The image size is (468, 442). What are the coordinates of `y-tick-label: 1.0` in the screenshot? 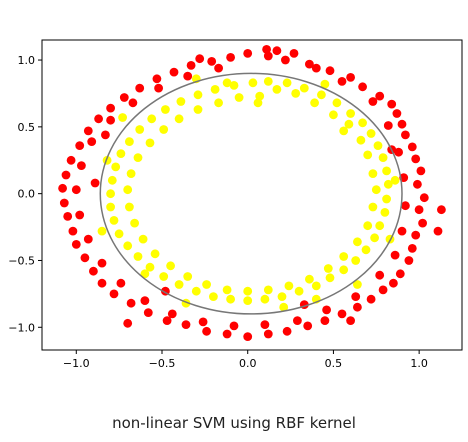 It's located at (27, 60).